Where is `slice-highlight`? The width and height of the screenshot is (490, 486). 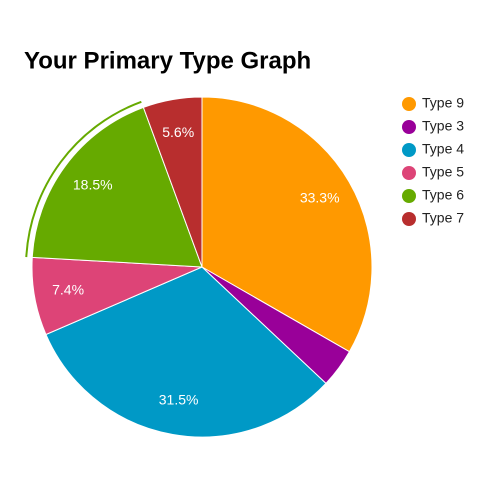 slice-highlight is located at coordinates (83, 179).